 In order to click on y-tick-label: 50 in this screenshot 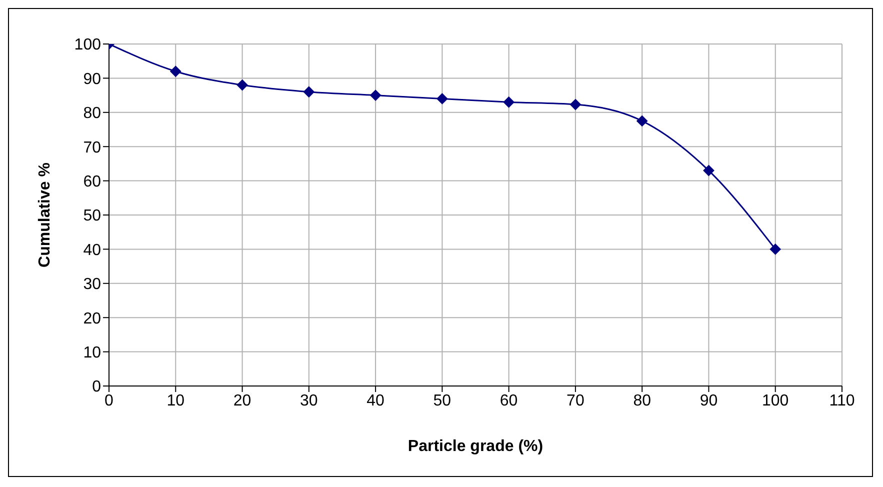, I will do `click(92, 216)`.